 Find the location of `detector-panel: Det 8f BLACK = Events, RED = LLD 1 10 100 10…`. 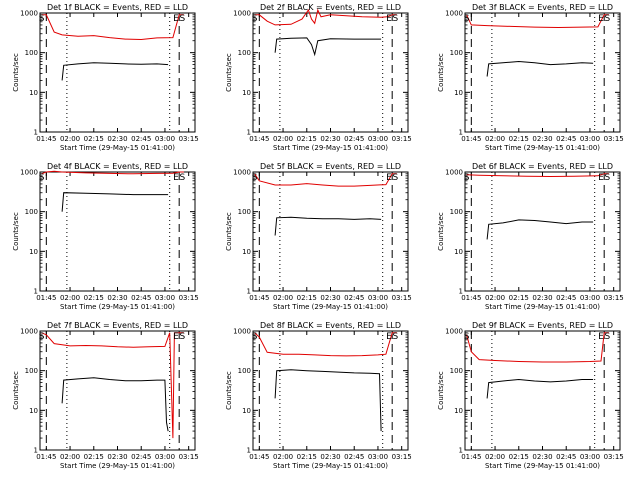

detector-panel: Det 8f BLACK = Events, RED = LLD 1 10 100 10… is located at coordinates (318, 395).